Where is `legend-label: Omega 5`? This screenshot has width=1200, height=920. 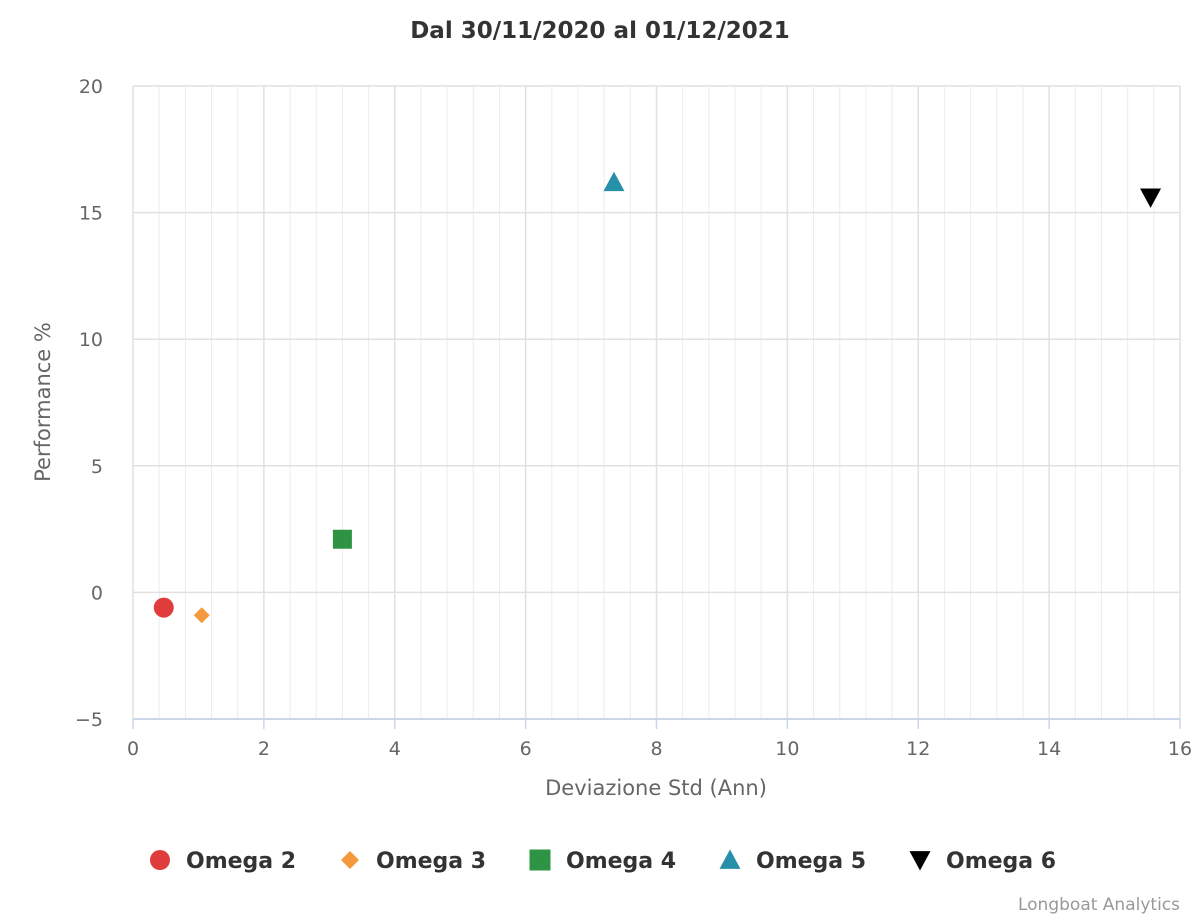
legend-label: Omega 5 is located at coordinates (811, 861).